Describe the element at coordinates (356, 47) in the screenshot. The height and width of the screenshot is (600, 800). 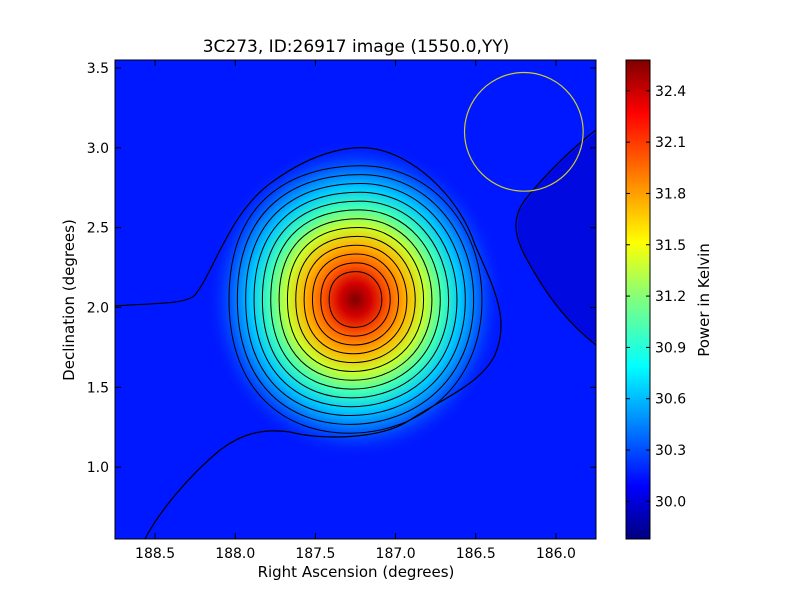
I see `chart-title: 3C273, ID:26917 image (1550.0,YY)` at that location.